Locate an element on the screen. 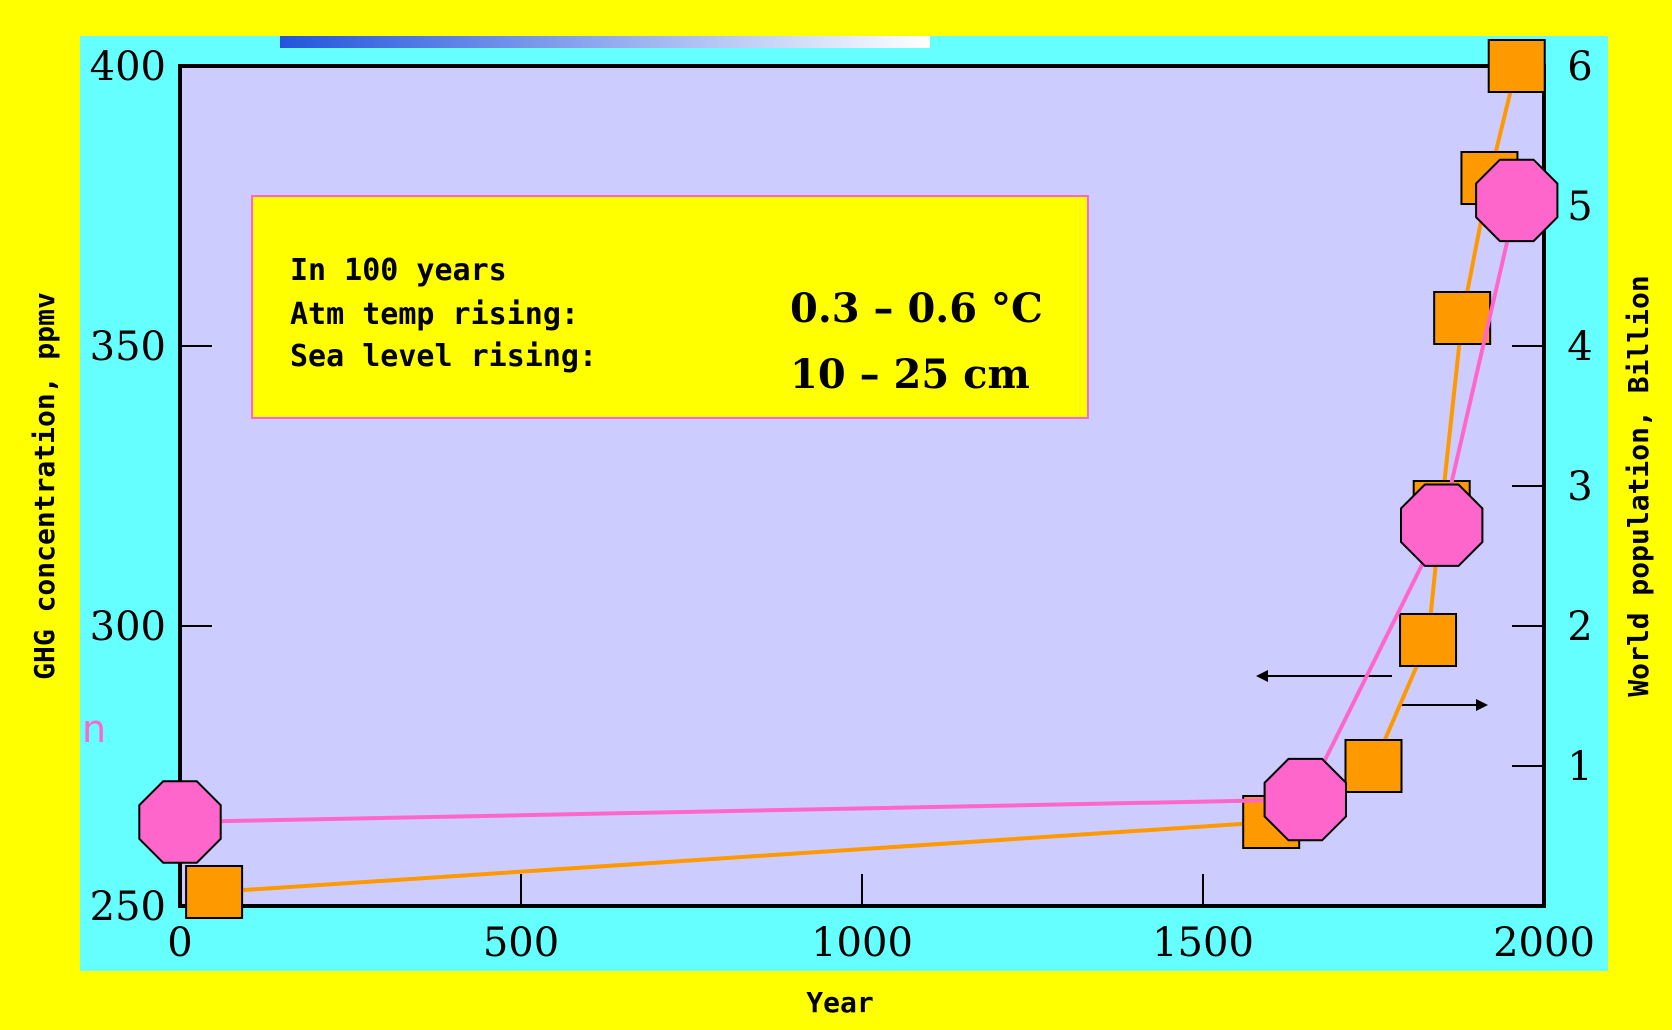 The width and height of the screenshot is (1672, 1030). y-axis-title: GHG concentration, ppmv is located at coordinates (44, 486).